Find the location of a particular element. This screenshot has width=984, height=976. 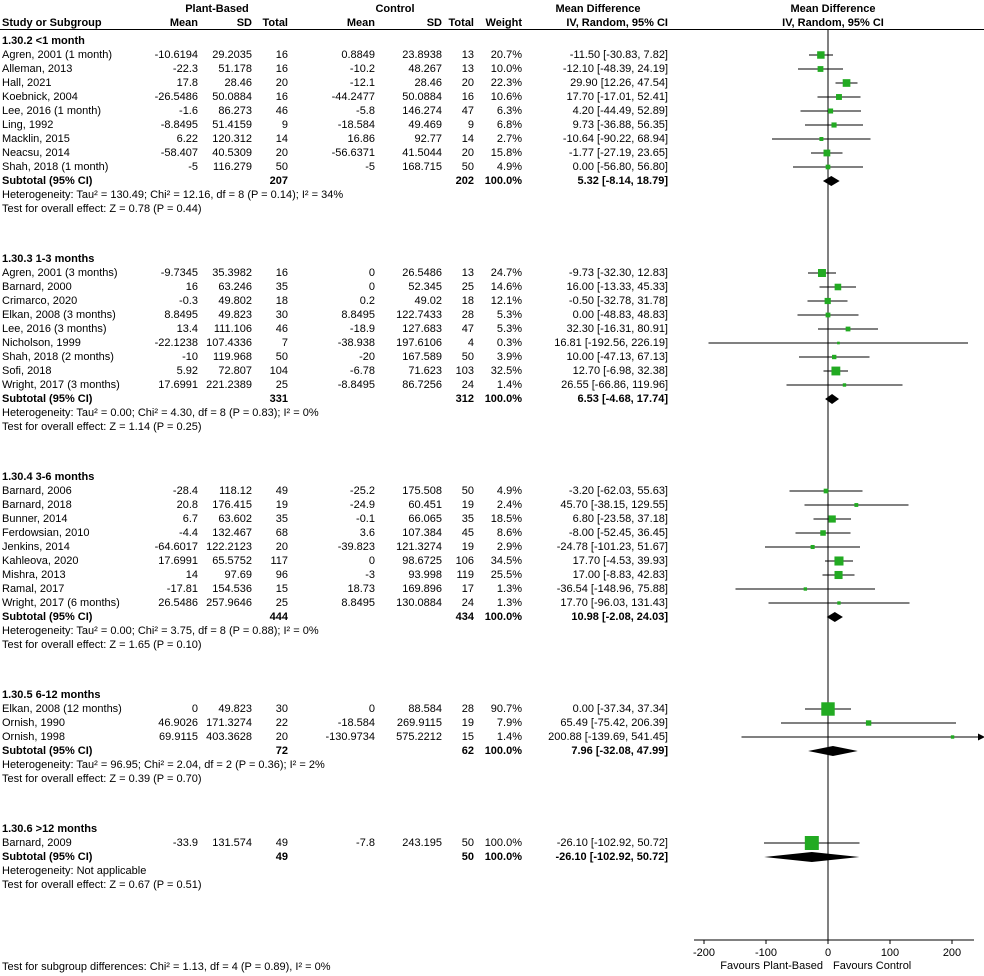

plant-total: 9 is located at coordinates (284, 125).